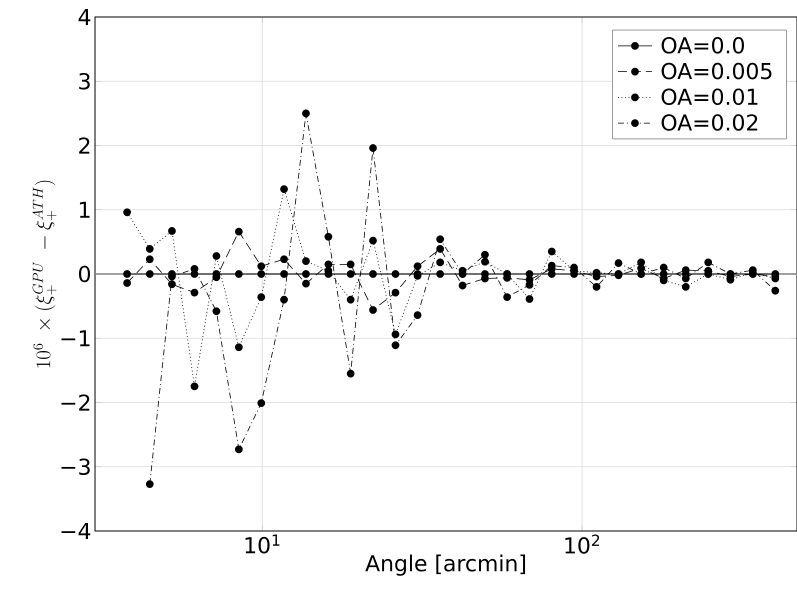 This screenshot has height=600, width=797. Describe the element at coordinates (84, 17) in the screenshot. I see `y-tick-label: 4` at that location.